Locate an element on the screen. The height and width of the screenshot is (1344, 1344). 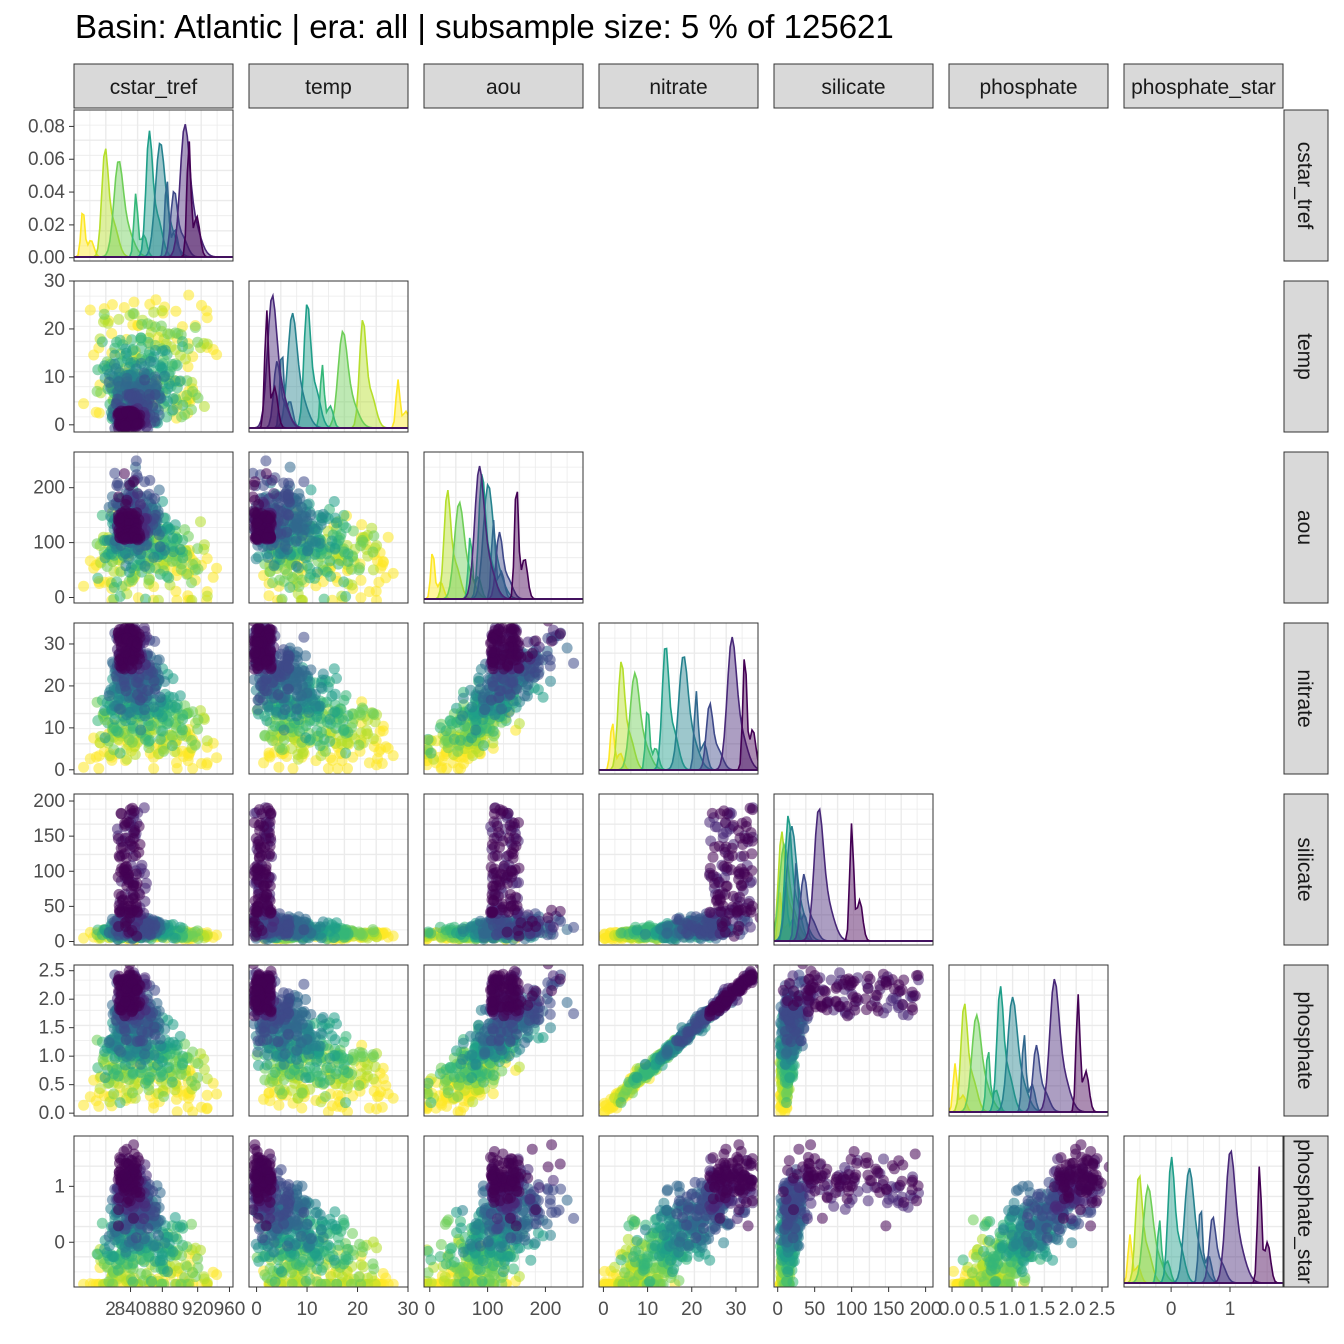
scatter-panel-silicate-vs-temp is located at coordinates (324, 873).